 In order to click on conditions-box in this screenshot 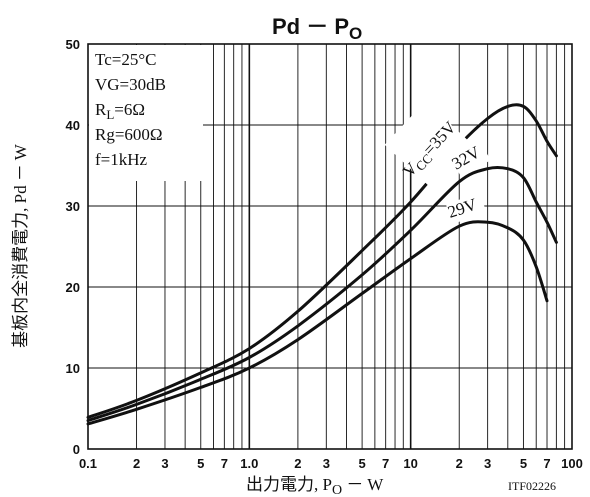, I will do `click(146, 113)`.